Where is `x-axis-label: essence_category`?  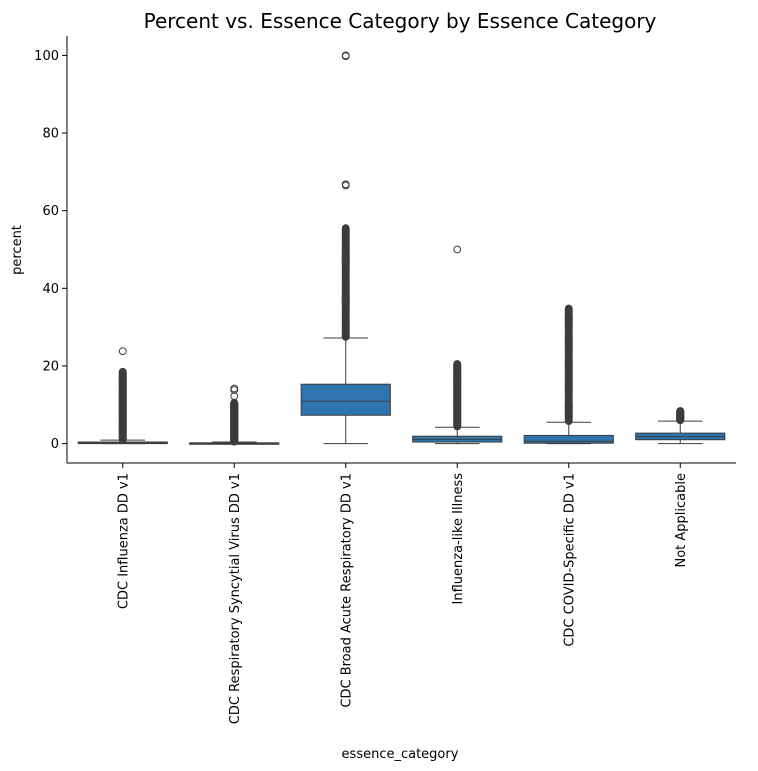
x-axis-label: essence_category is located at coordinates (400, 754).